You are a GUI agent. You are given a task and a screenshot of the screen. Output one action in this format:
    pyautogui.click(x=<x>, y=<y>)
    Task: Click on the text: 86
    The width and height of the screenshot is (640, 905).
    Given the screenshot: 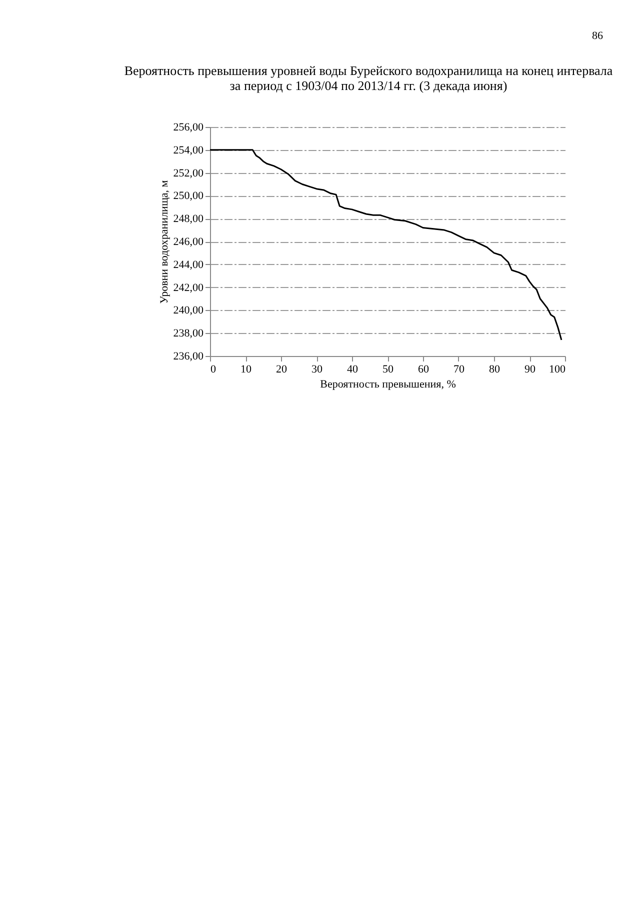 What is the action you would take?
    pyautogui.click(x=597, y=36)
    